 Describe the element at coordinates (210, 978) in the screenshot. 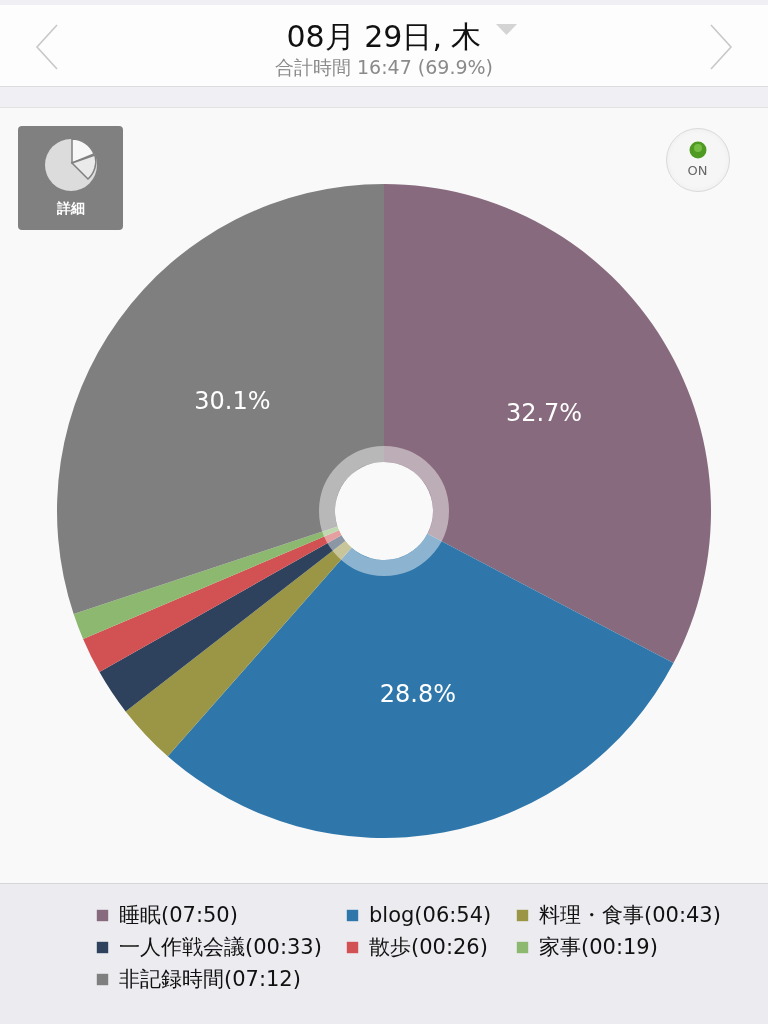

I see `legend-label: 非記録時間(07:12)` at that location.